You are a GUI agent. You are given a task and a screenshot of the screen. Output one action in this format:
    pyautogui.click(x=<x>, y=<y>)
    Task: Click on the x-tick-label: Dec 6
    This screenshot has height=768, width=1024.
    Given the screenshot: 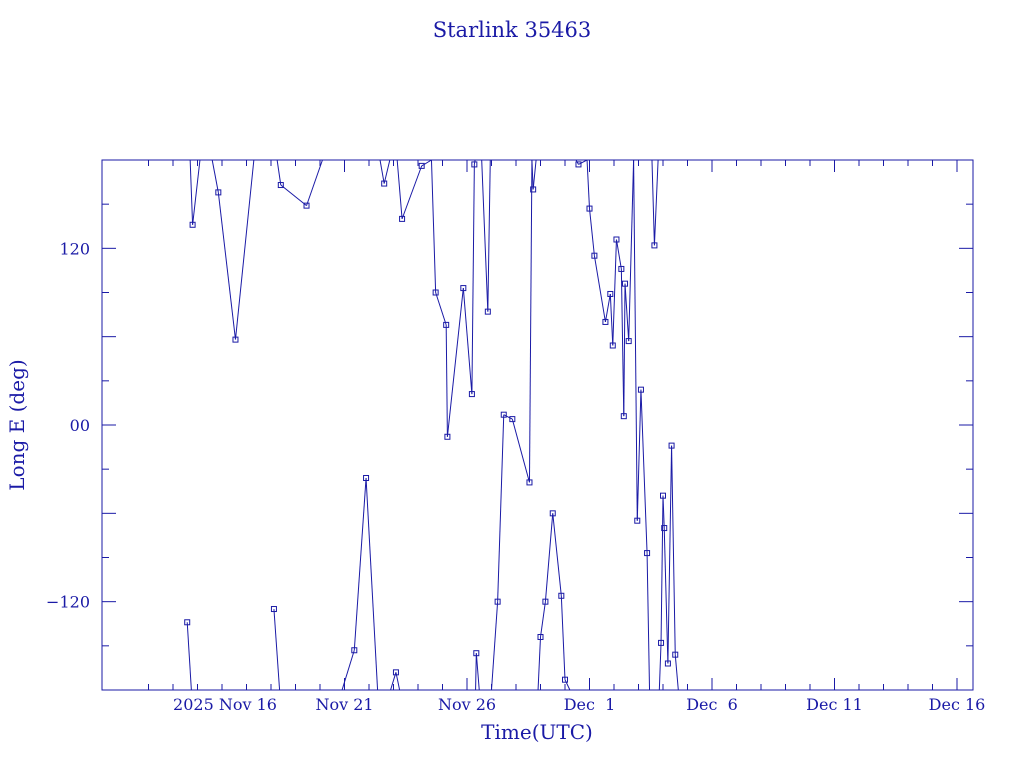 What is the action you would take?
    pyautogui.click(x=712, y=704)
    